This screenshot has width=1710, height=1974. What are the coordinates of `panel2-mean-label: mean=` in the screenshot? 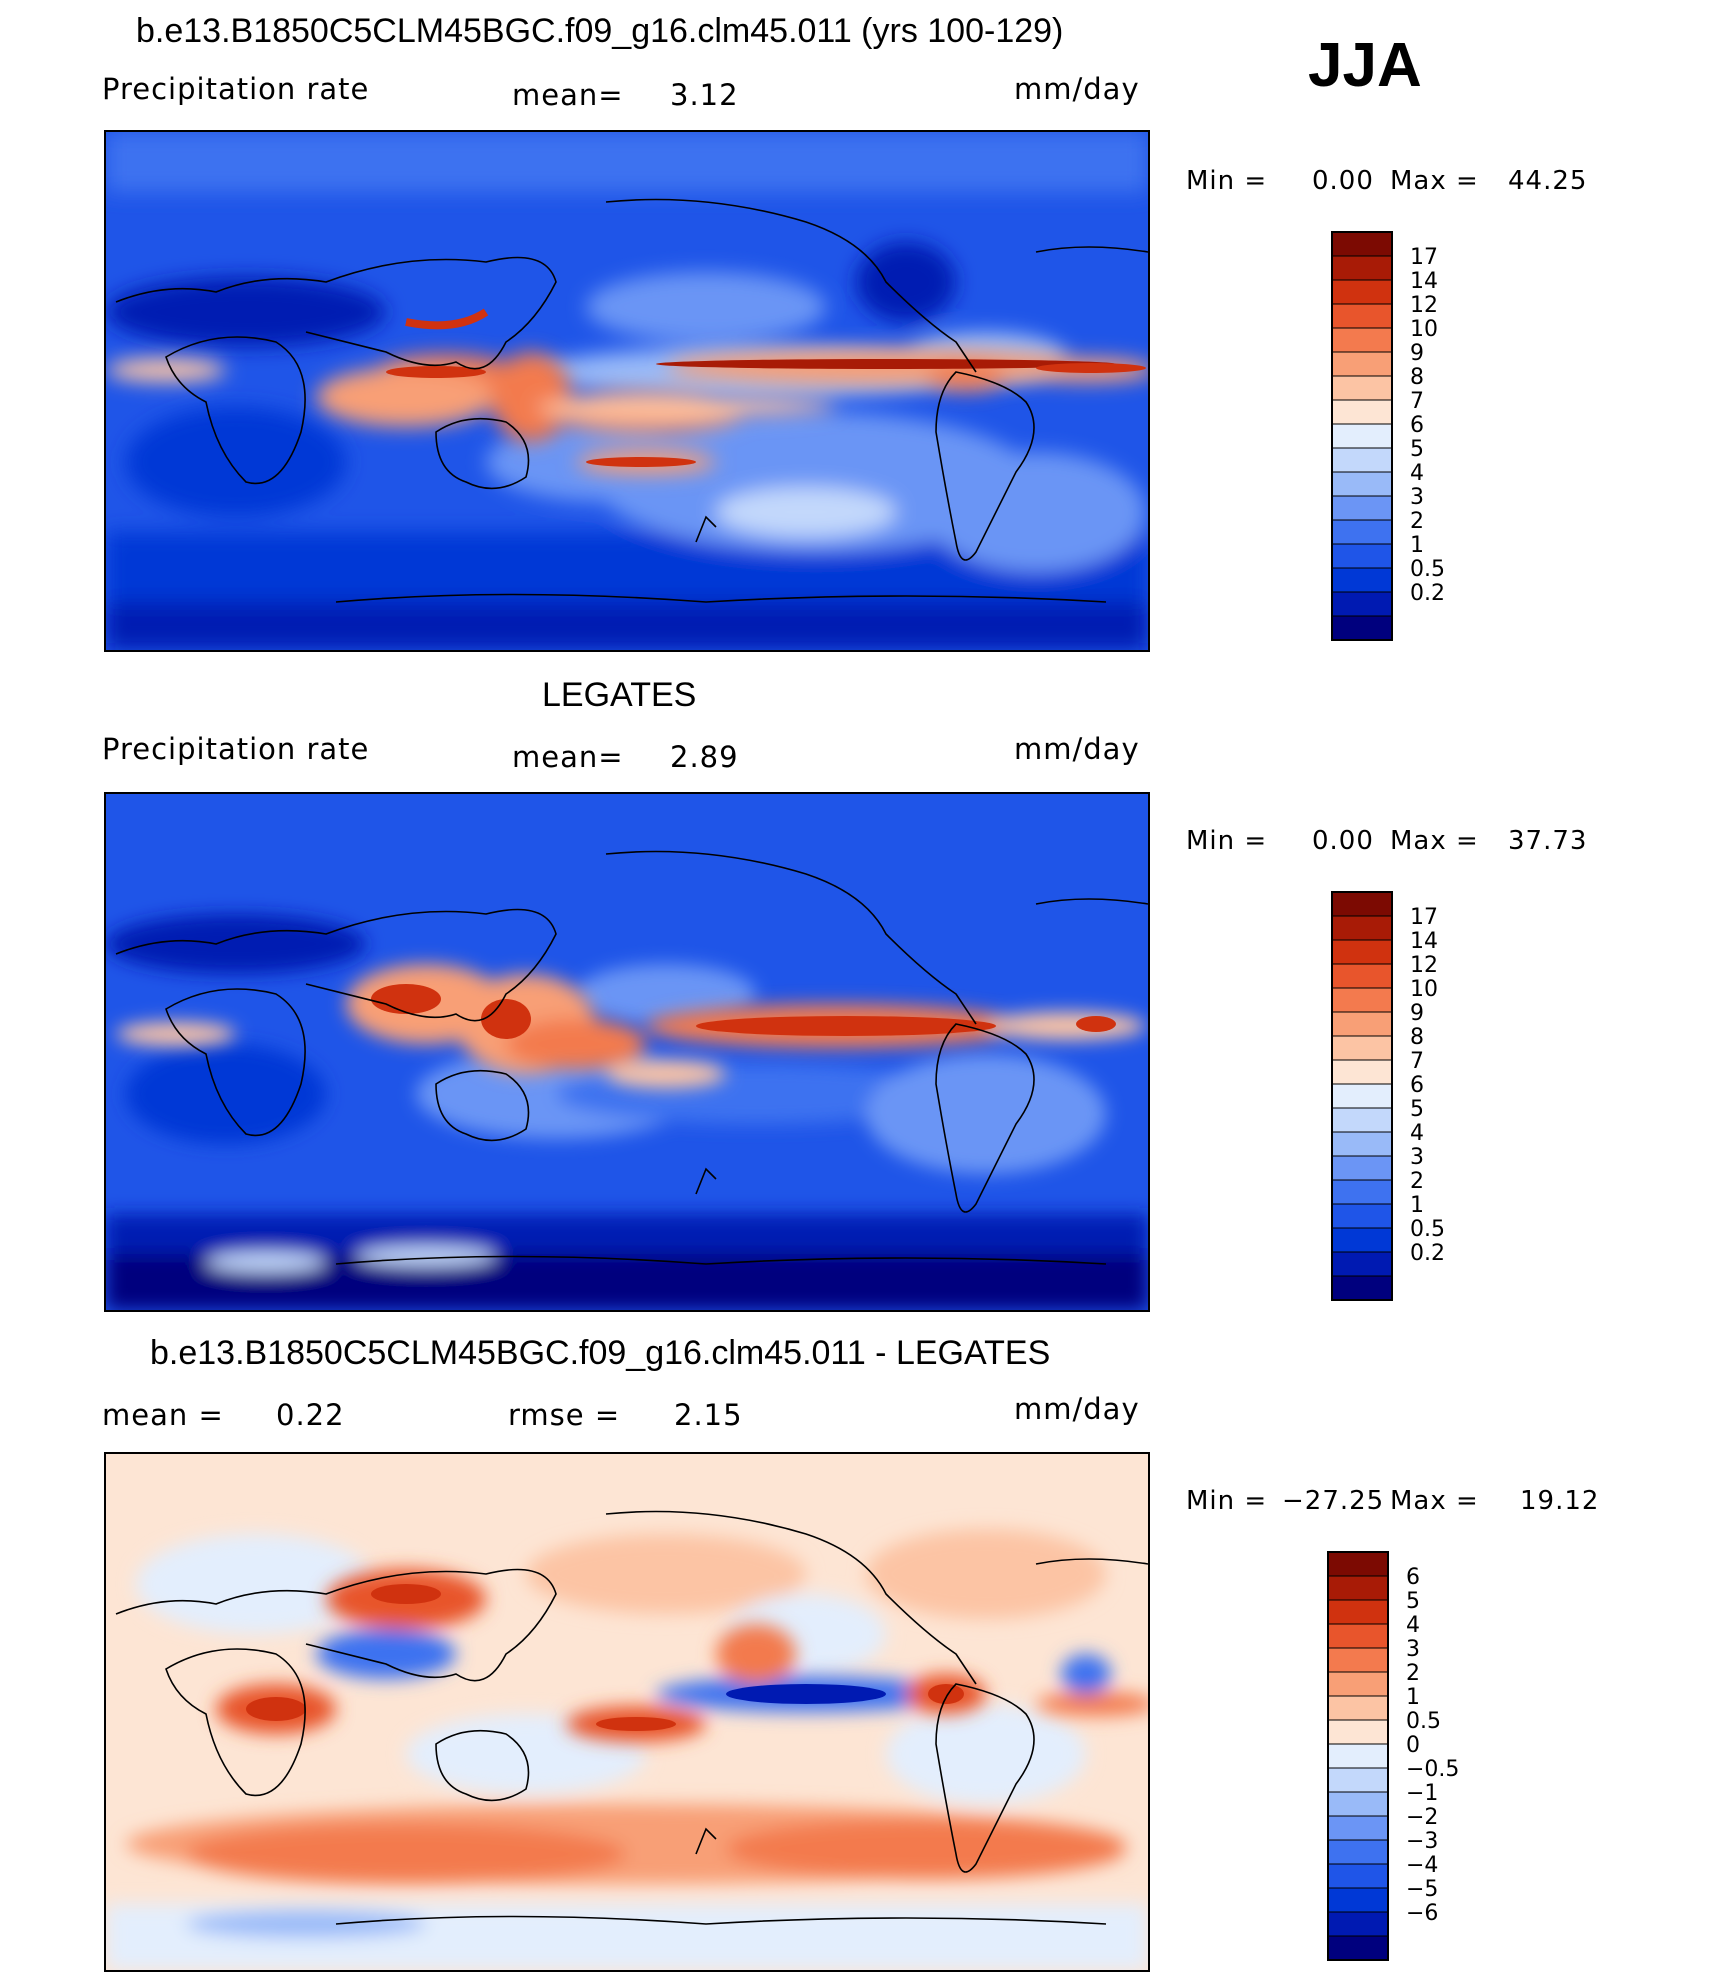 It's located at (568, 757).